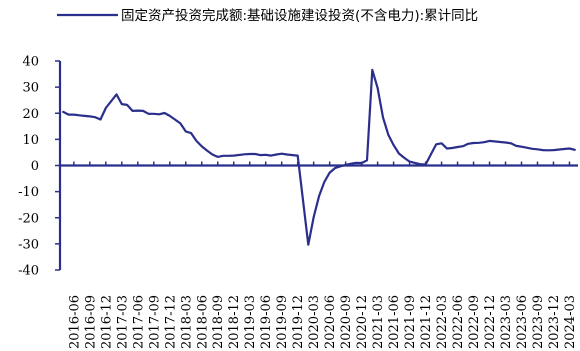  What do you see at coordinates (410, 322) in the screenshot?
I see `x-tick-label: 2021-09` at bounding box center [410, 322].